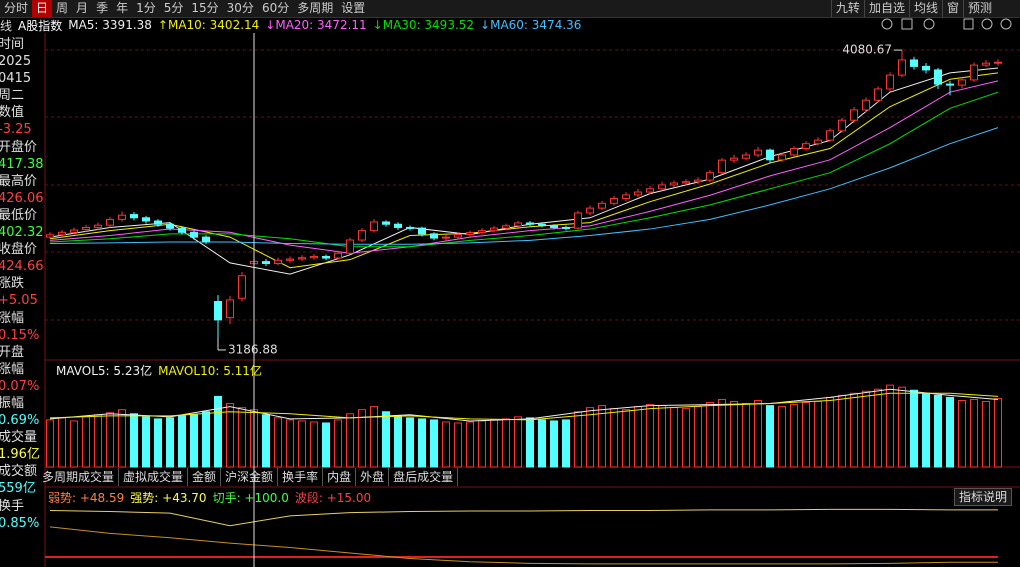 The image size is (1020, 567). I want to click on volume-tab: 换手率, so click(301, 477).